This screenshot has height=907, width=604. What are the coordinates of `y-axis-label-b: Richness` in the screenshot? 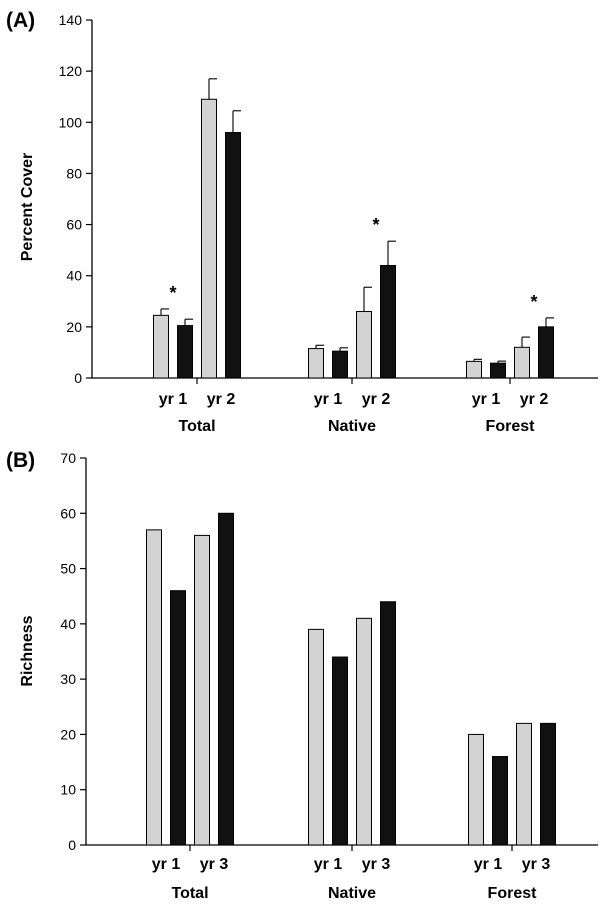 It's located at (27, 650).